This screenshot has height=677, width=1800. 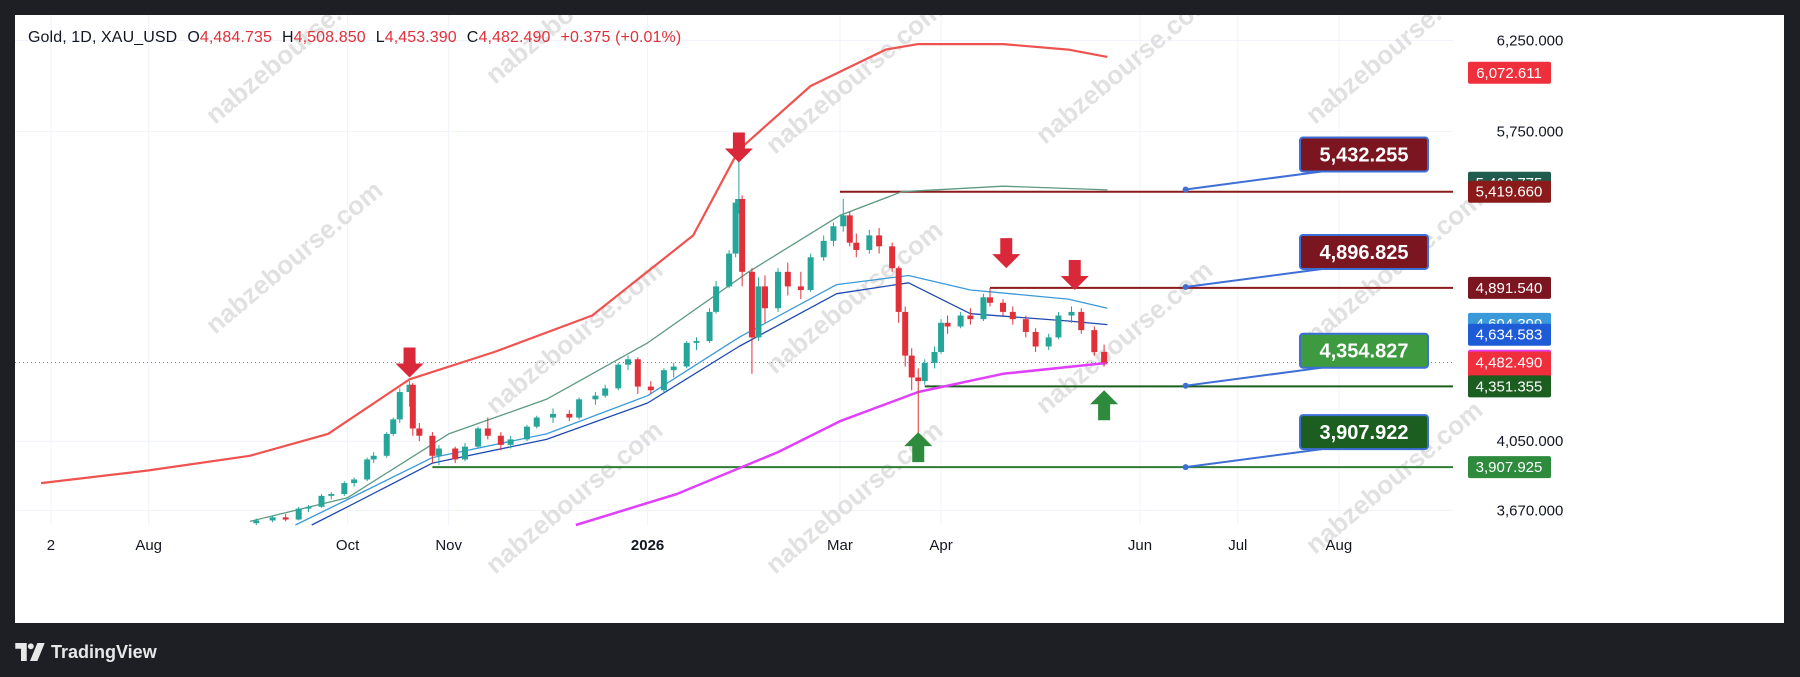 What do you see at coordinates (1305, 261) in the screenshot?
I see `callout-1: 4,896.825` at bounding box center [1305, 261].